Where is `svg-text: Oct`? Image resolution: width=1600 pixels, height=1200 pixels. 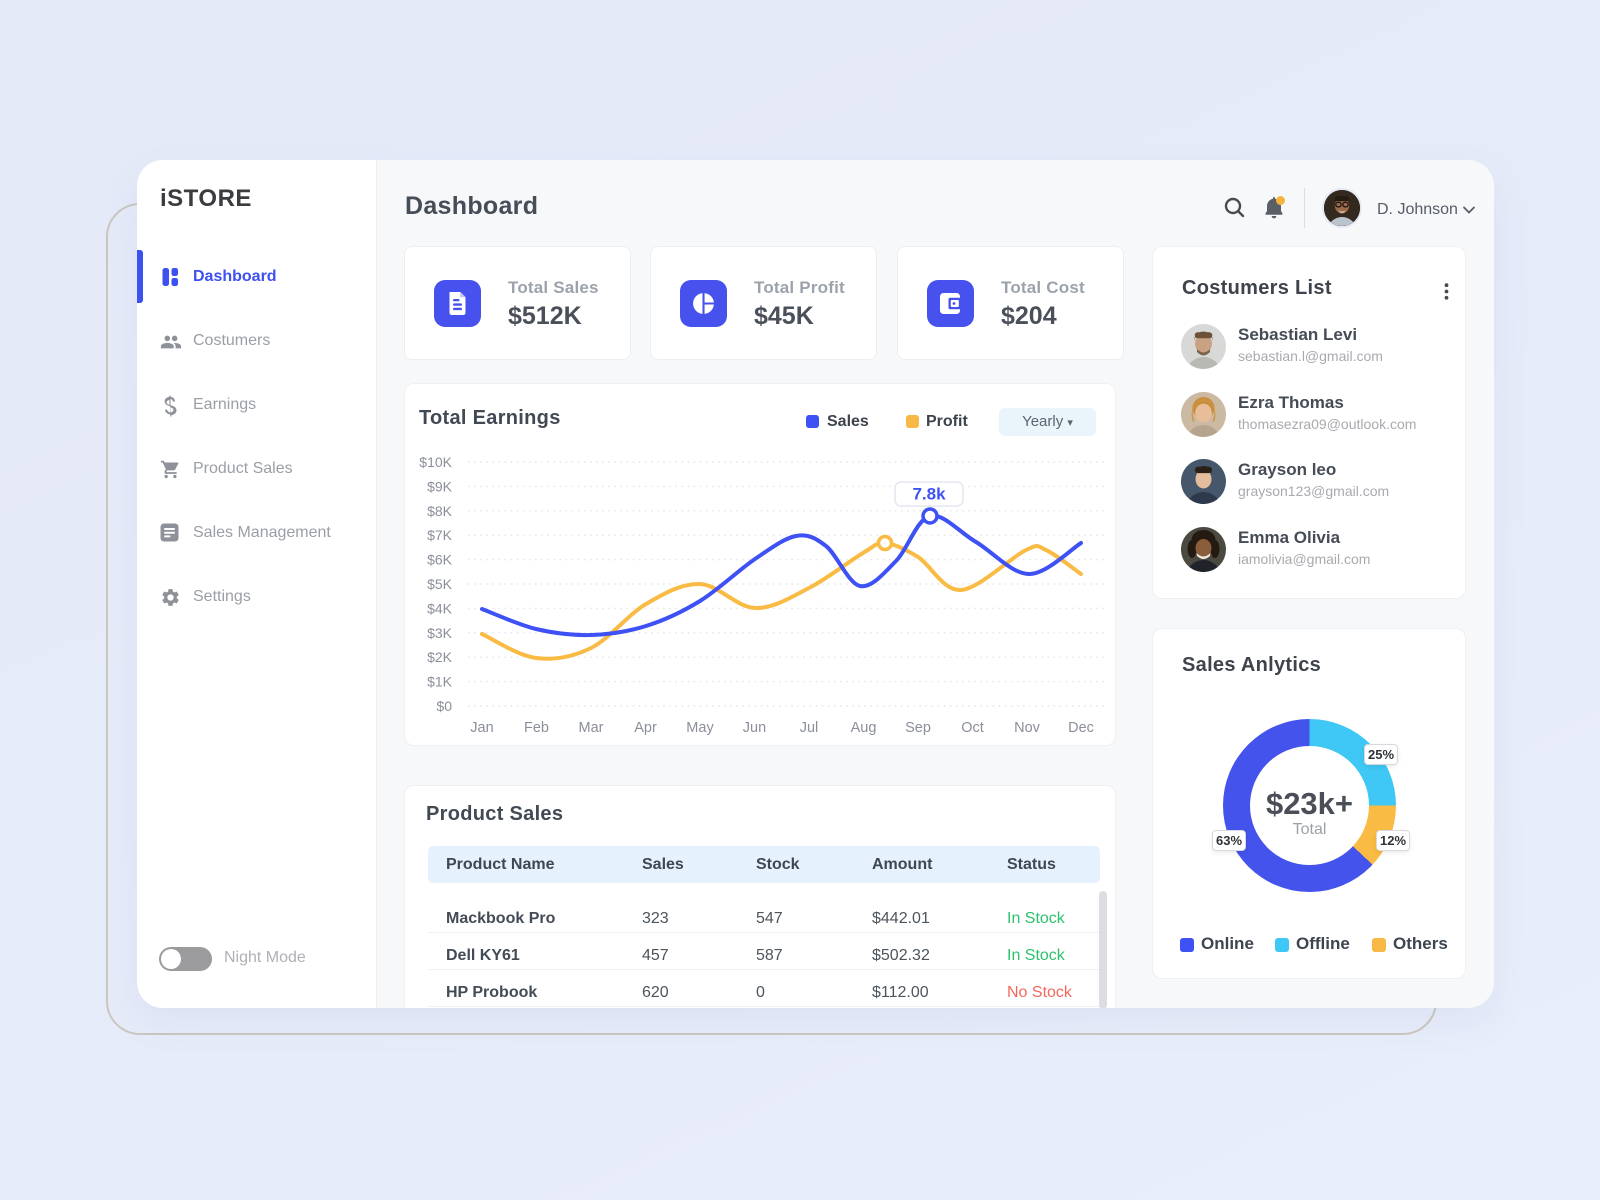
svg-text: Oct is located at coordinates (972, 728).